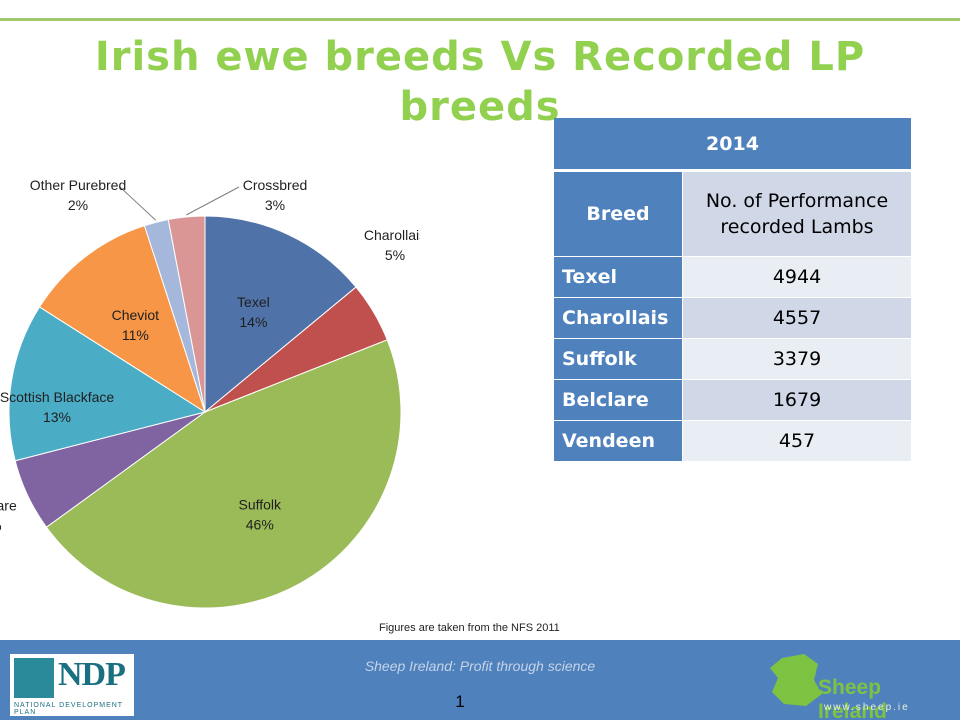 This screenshot has width=960, height=724. What do you see at coordinates (223, 474) in the screenshot?
I see `pie-slice-suffolk` at bounding box center [223, 474].